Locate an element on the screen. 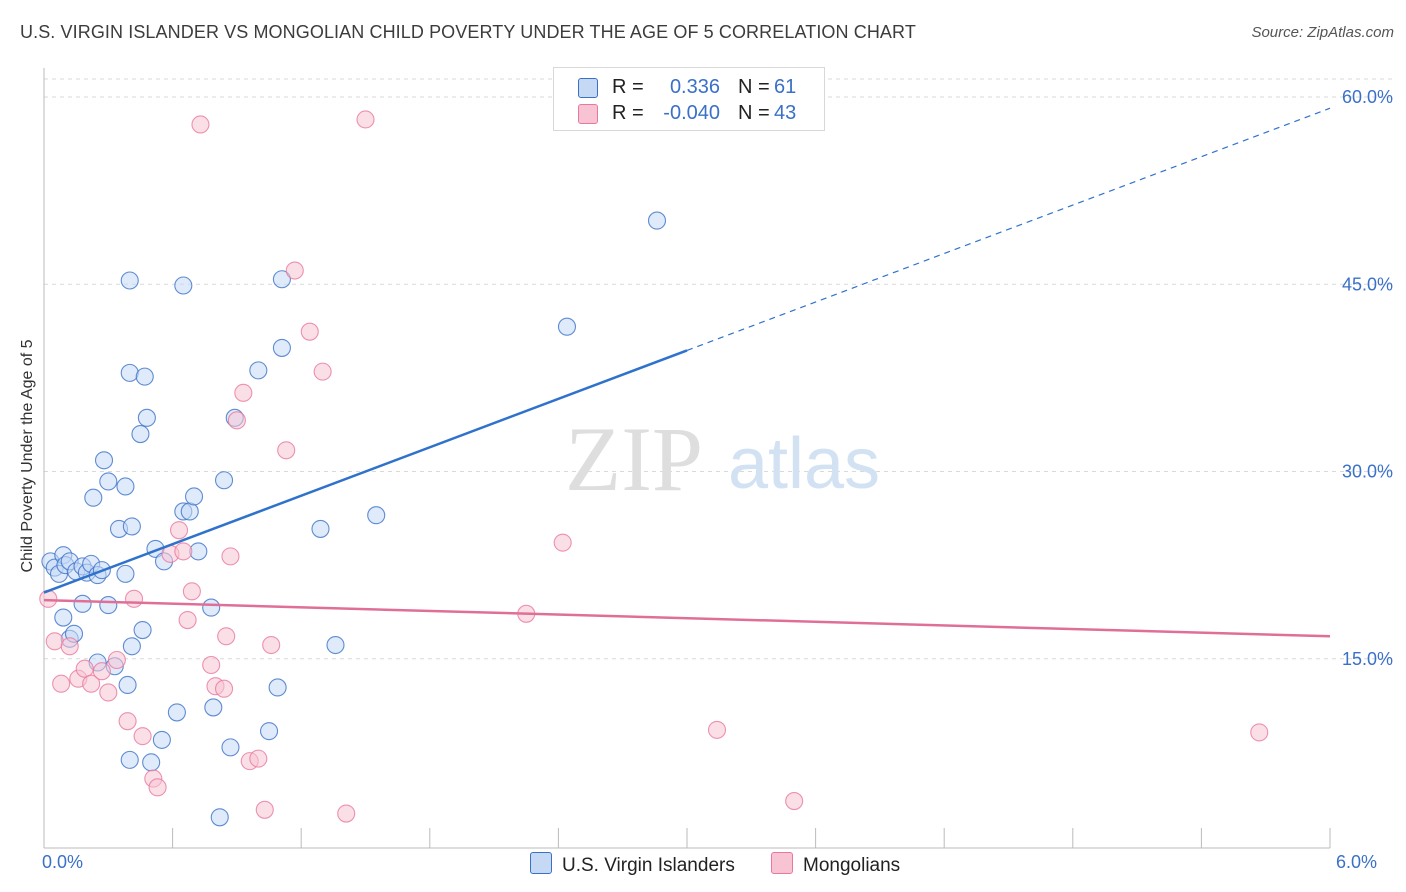  trend-line-virgin-islanders is located at coordinates (365, 471).